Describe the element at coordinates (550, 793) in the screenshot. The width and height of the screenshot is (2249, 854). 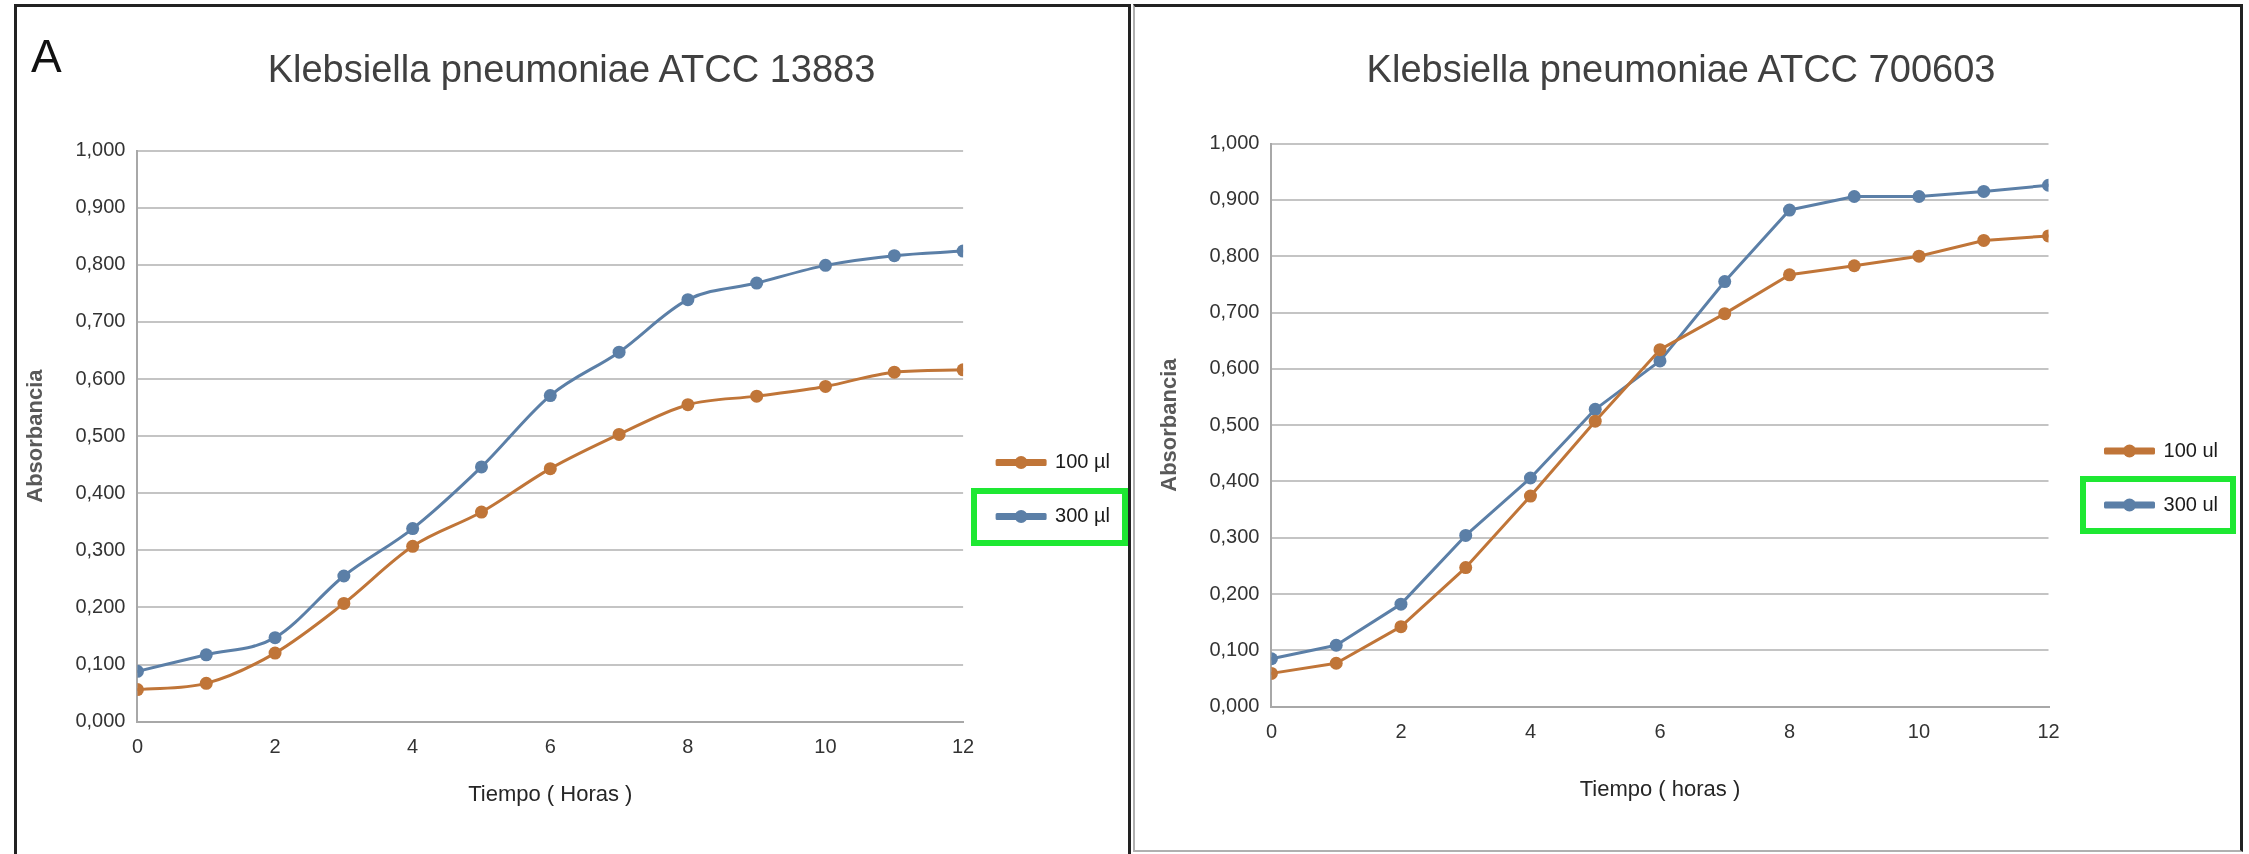
I see `x-axis-title: Tiempo ( Horas )` at that location.